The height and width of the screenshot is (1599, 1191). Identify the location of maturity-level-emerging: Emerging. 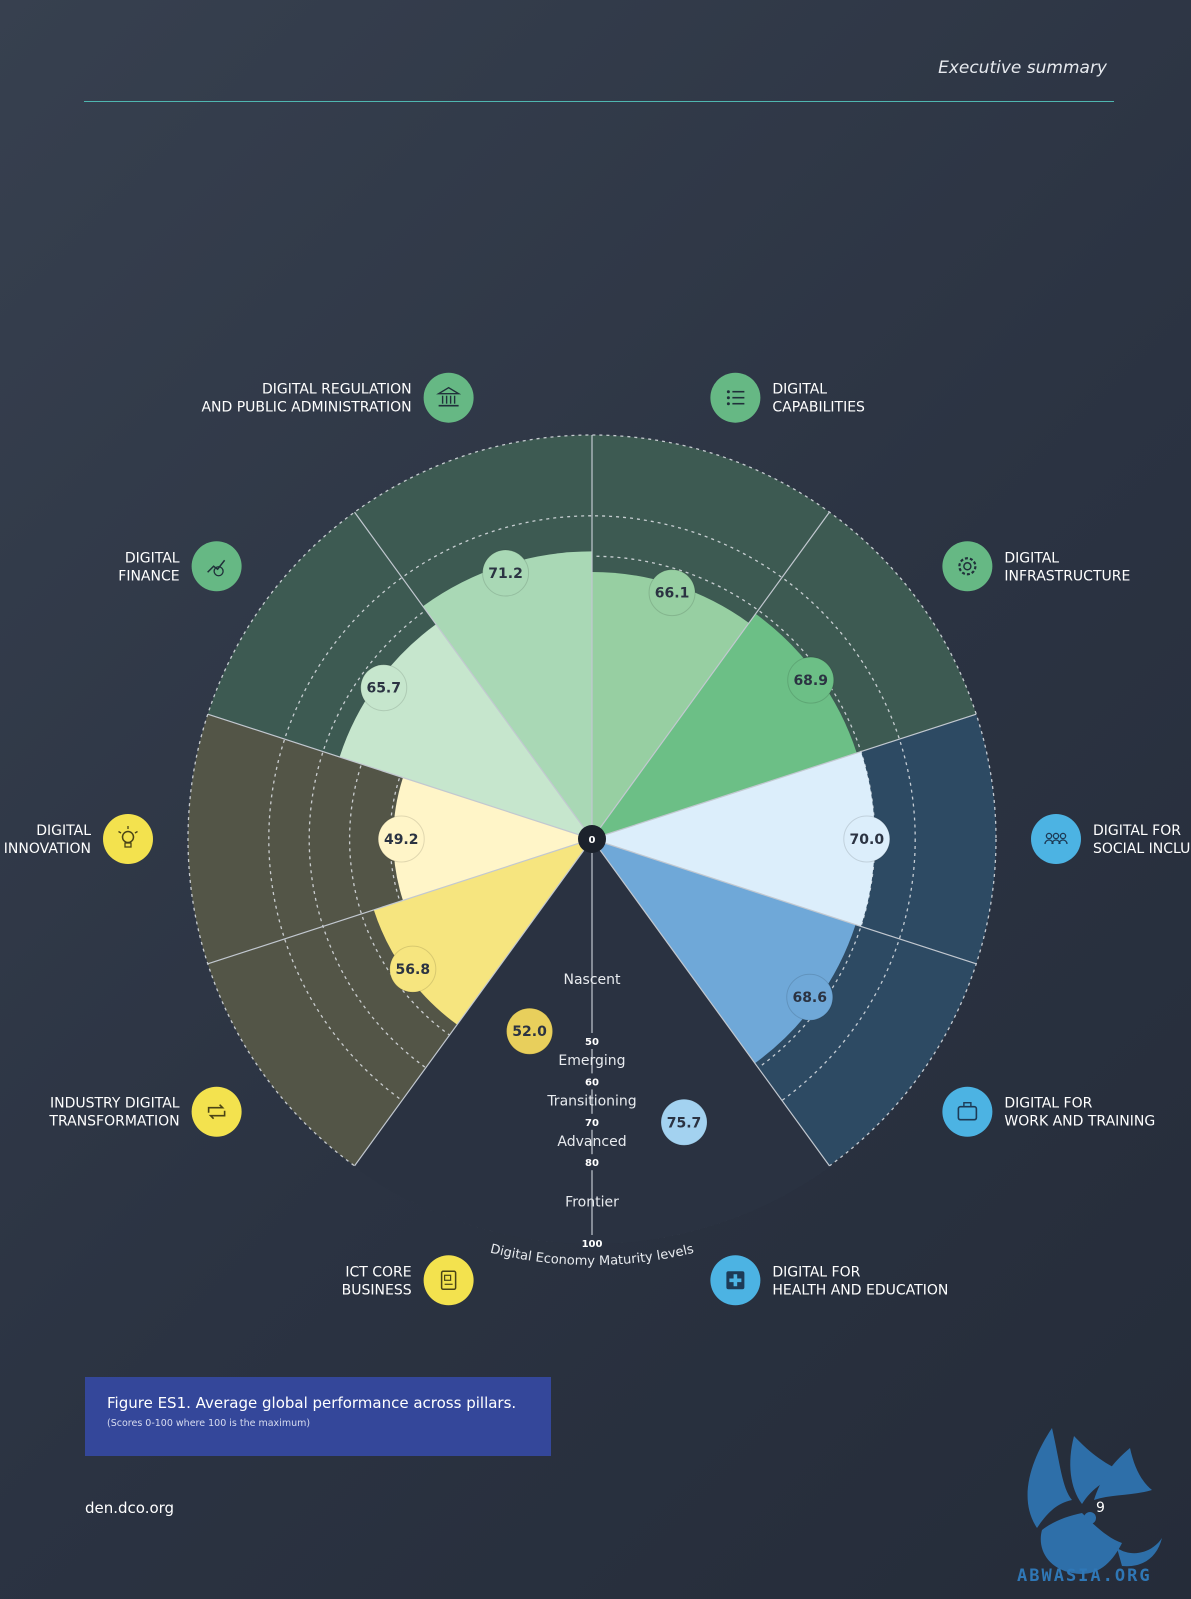
(591, 1061).